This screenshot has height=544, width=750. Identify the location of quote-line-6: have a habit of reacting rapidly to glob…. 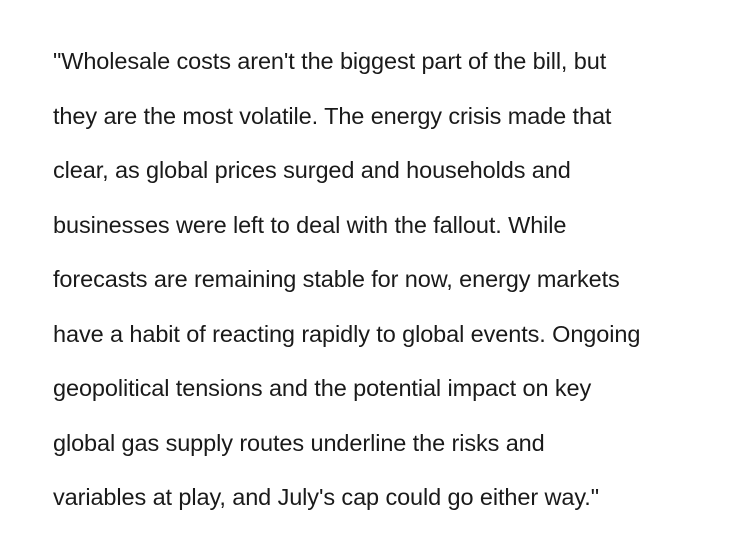
(347, 333).